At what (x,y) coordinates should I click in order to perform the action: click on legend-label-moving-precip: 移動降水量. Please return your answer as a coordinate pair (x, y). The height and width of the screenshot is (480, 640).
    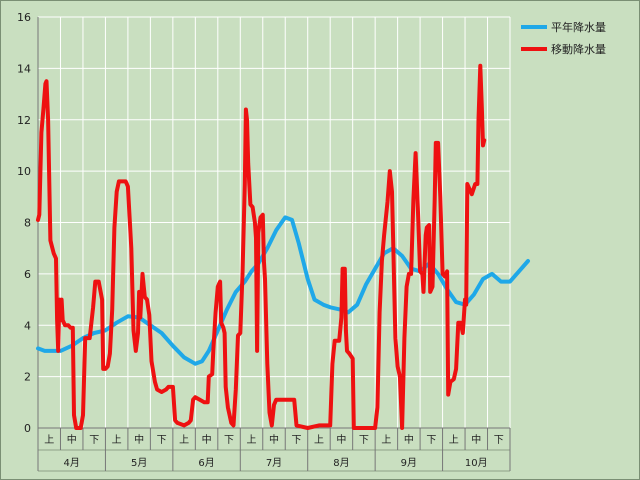
    Looking at the image, I should click on (578, 49).